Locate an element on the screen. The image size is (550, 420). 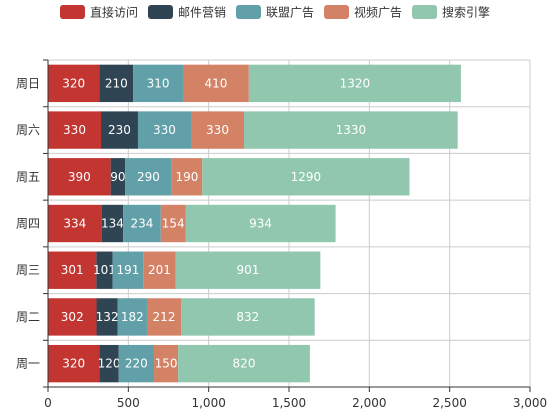
bar-value-label: 191 is located at coordinates (127, 270).